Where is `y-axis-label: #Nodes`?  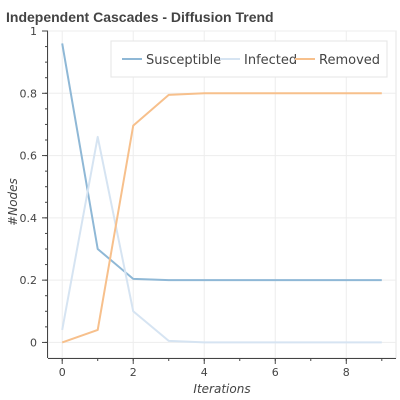
y-axis-label: #Nodes is located at coordinates (13, 202).